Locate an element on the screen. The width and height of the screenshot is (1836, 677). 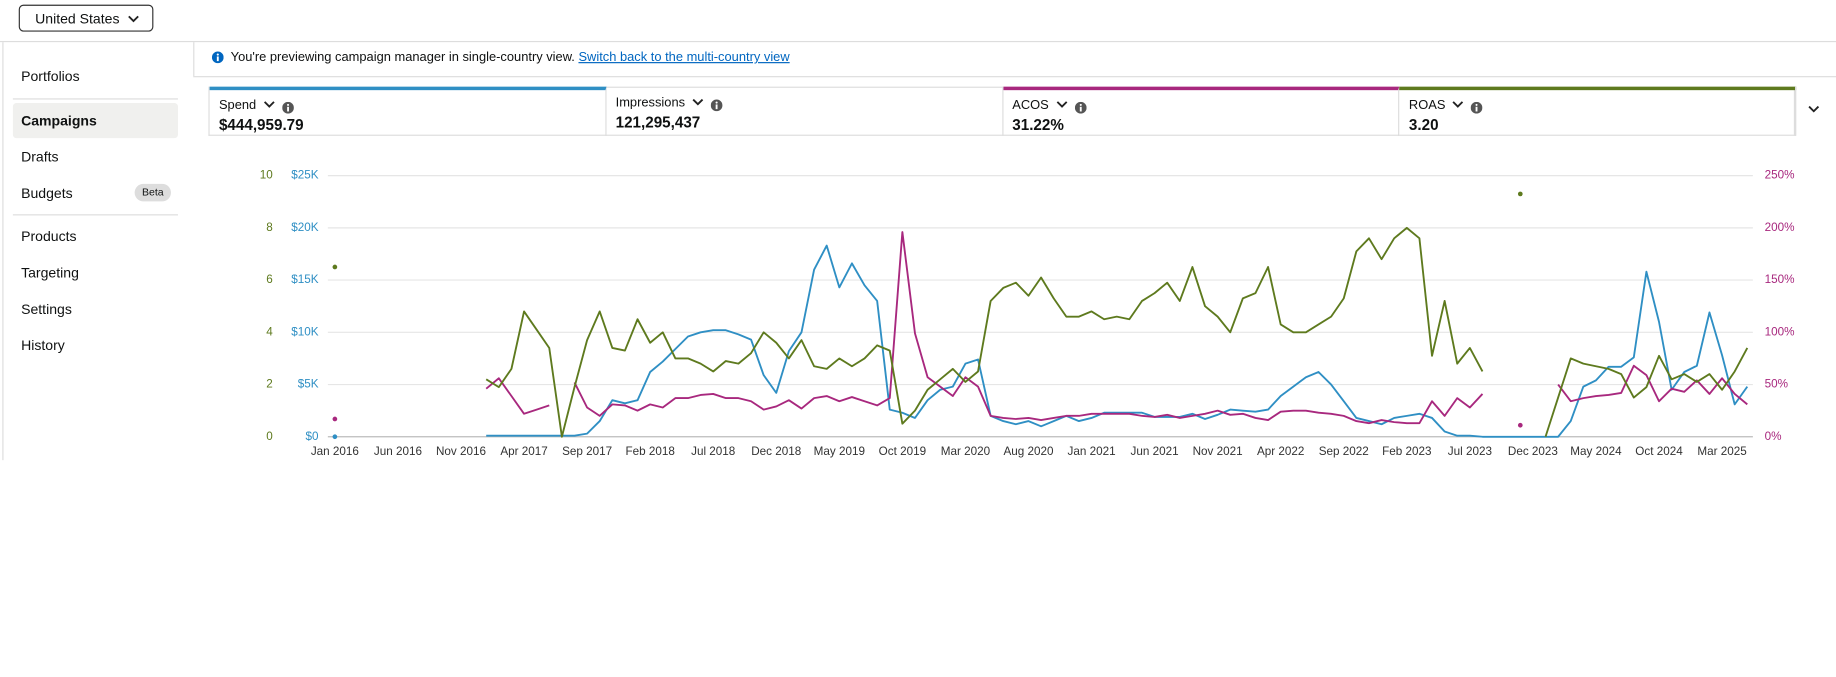
x-tick-label: Jan 2021 is located at coordinates (1091, 451).